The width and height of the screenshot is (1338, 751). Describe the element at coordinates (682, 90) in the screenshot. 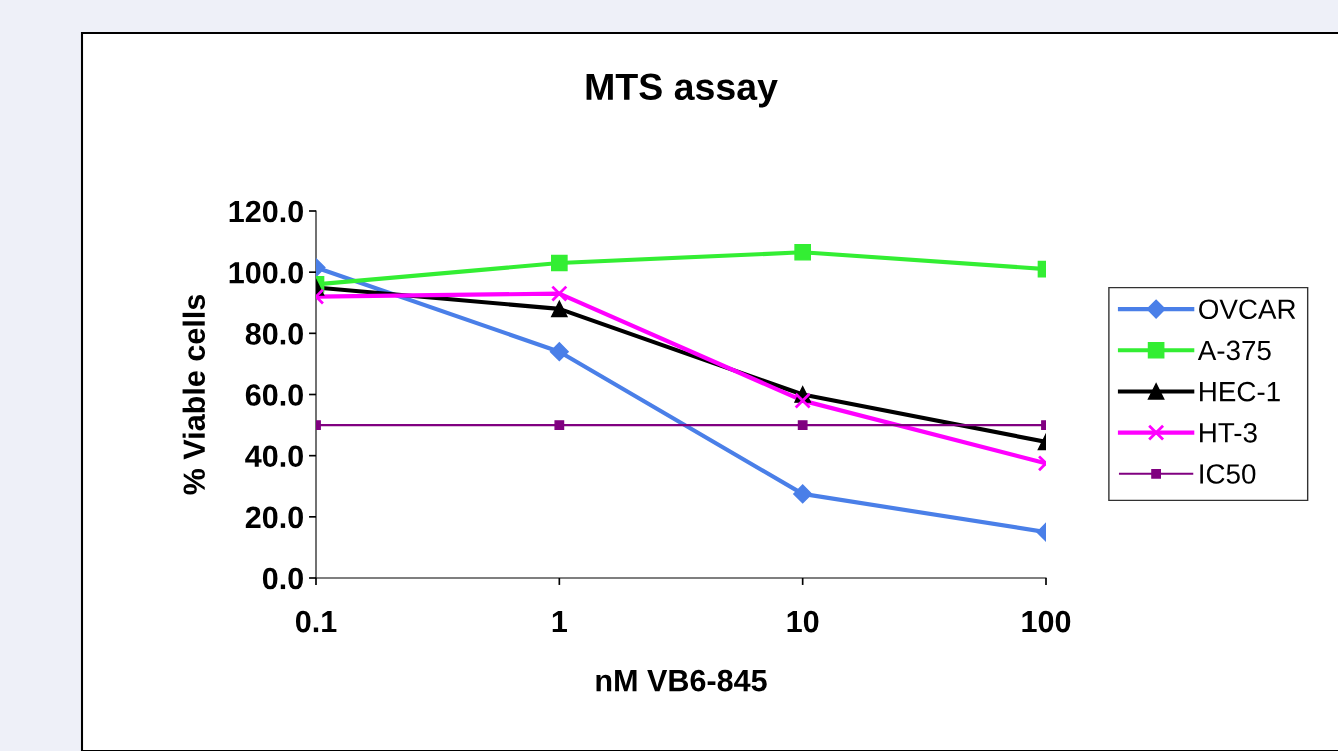

I see `chart-title: MTS assay` at that location.